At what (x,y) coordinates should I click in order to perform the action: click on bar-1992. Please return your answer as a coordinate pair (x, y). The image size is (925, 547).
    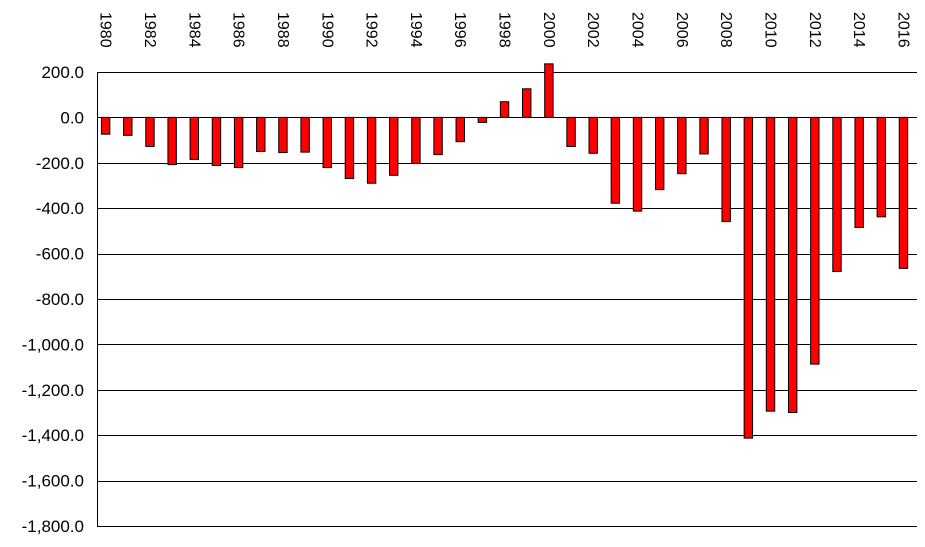
    Looking at the image, I should click on (371, 150).